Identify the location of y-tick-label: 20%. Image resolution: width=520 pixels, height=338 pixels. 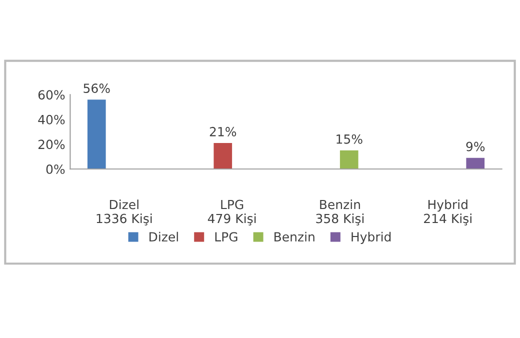
(51, 145).